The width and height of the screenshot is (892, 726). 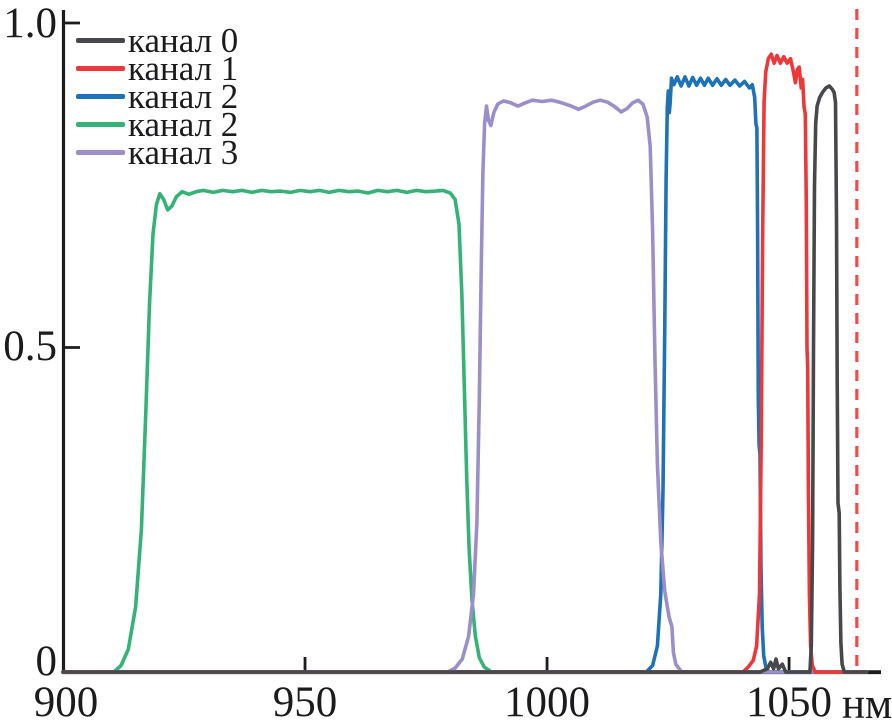 What do you see at coordinates (867, 703) in the screenshot?
I see `x-axis-unit-label: нм` at bounding box center [867, 703].